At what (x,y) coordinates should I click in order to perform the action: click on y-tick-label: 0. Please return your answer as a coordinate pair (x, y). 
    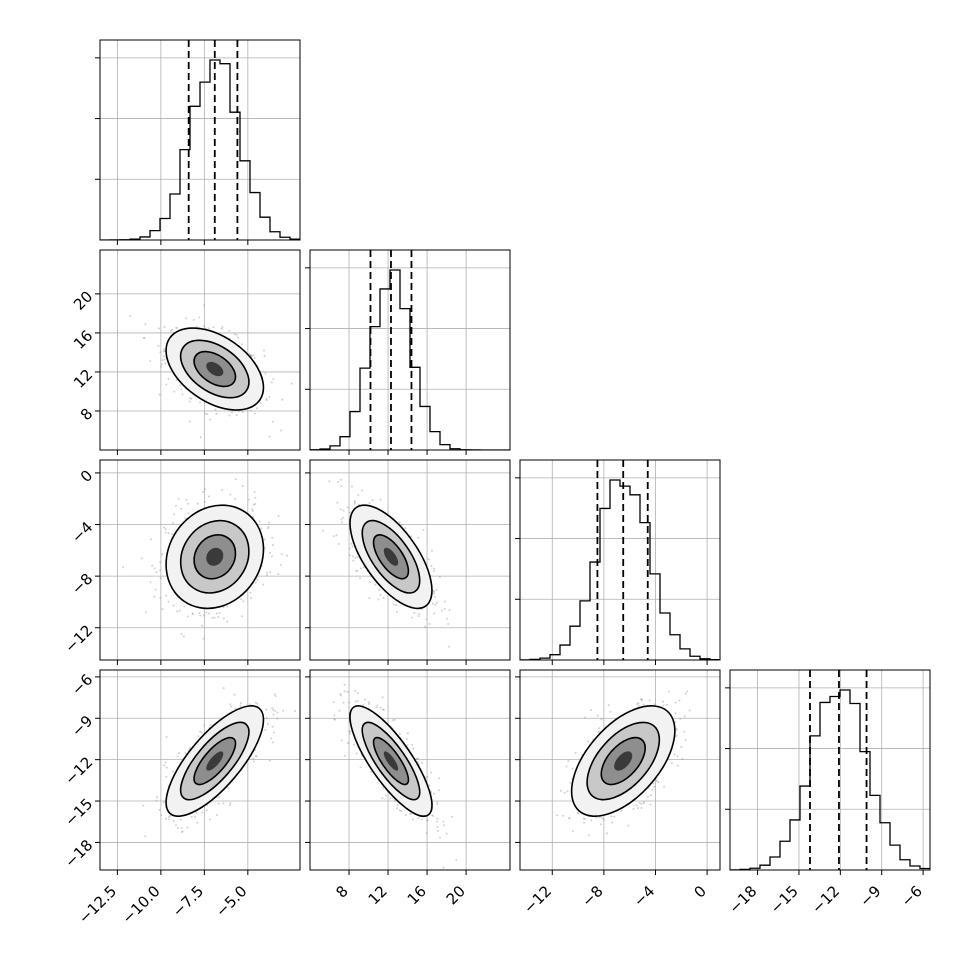
    Looking at the image, I should click on (86, 476).